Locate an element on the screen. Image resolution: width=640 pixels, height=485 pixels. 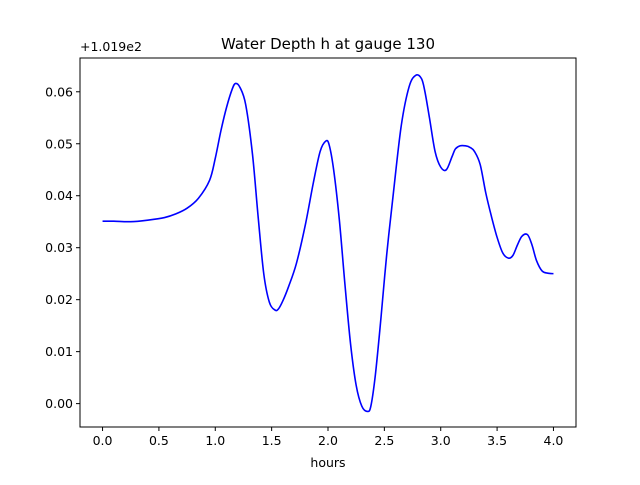
x-tick-label: 1.5 is located at coordinates (272, 440).